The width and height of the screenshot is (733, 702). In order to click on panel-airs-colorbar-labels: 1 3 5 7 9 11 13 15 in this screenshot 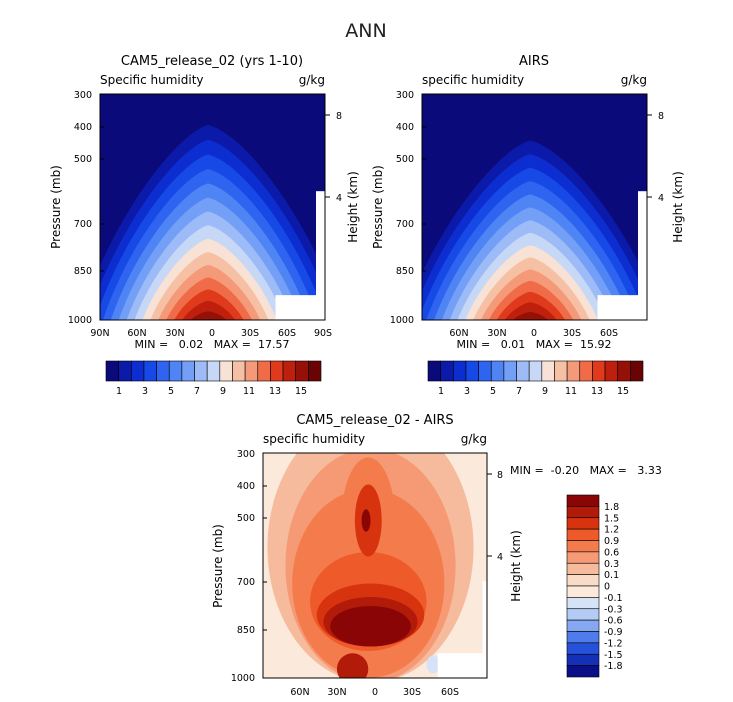, I will do `click(533, 391)`.